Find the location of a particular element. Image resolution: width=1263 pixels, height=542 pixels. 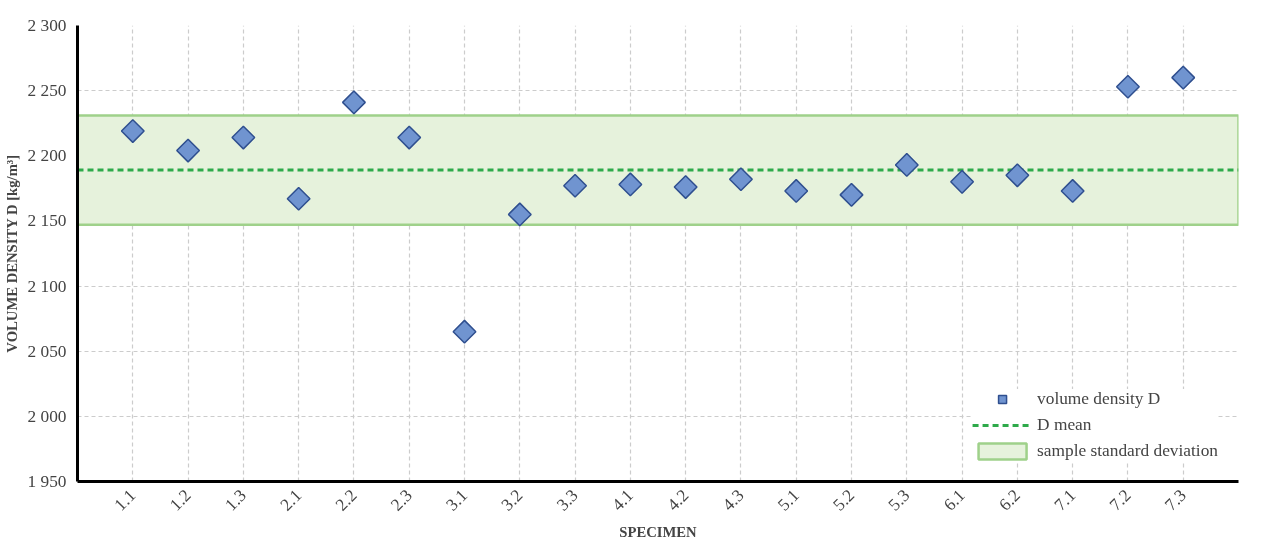

y-tick-label: 2 000 is located at coordinates (47, 416).